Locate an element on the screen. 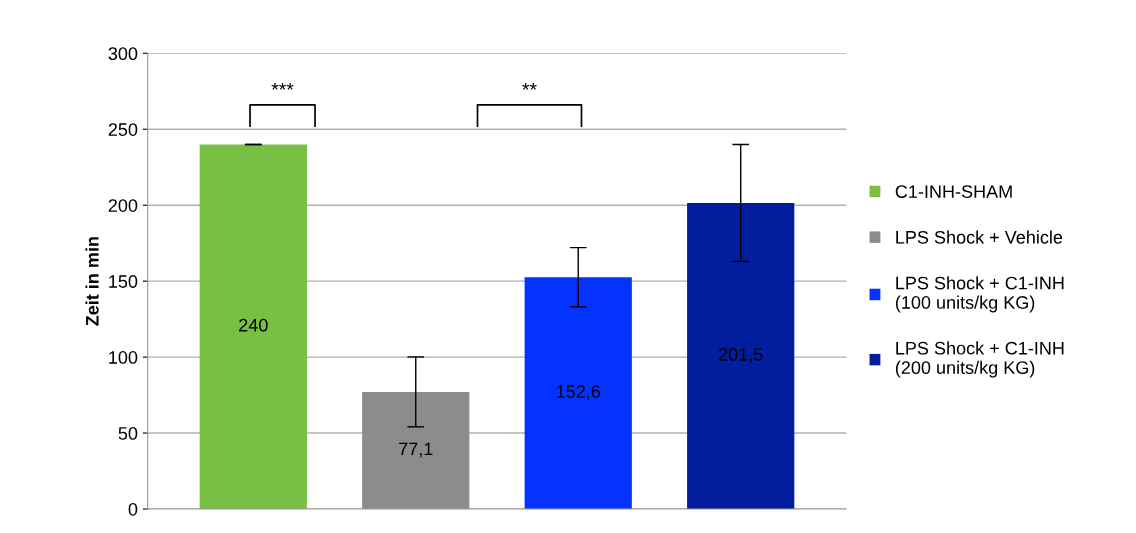 This screenshot has height=533, width=1136. legend-label: C1-INH-SHAM is located at coordinates (953, 191).